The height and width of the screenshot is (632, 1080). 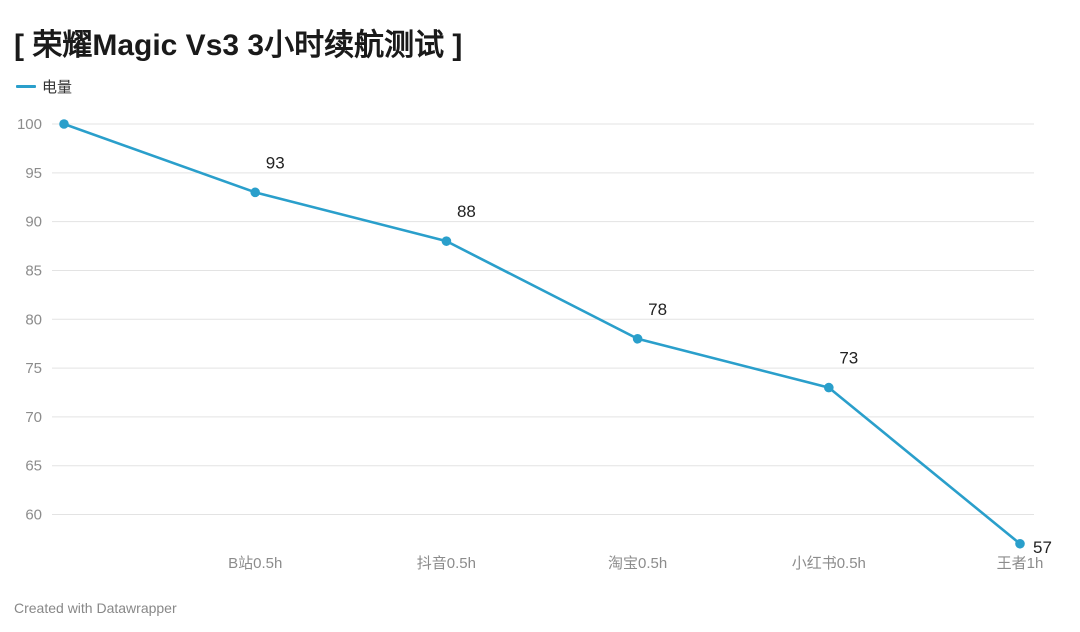 What do you see at coordinates (29, 124) in the screenshot?
I see `y-tick-label-100: 100` at bounding box center [29, 124].